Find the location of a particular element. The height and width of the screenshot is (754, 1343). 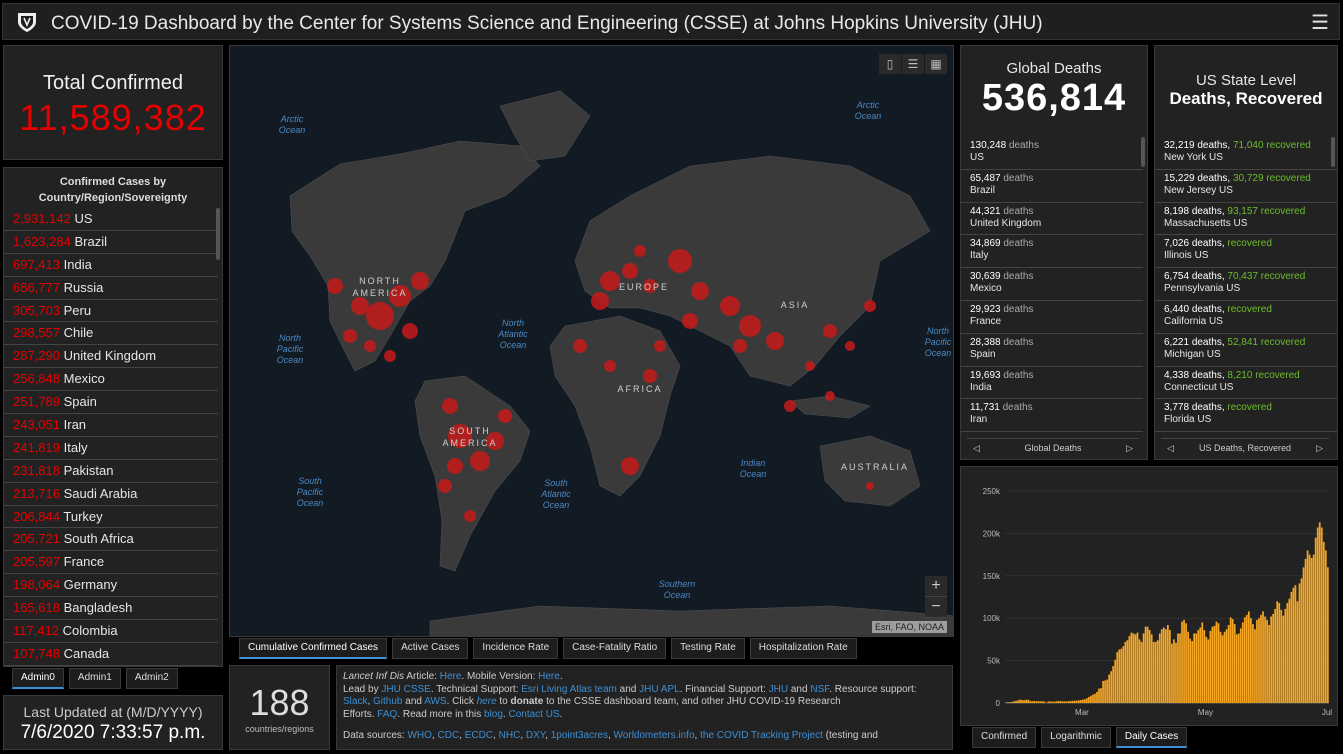

country-row: 205,721 South Africa is located at coordinates (111, 540).